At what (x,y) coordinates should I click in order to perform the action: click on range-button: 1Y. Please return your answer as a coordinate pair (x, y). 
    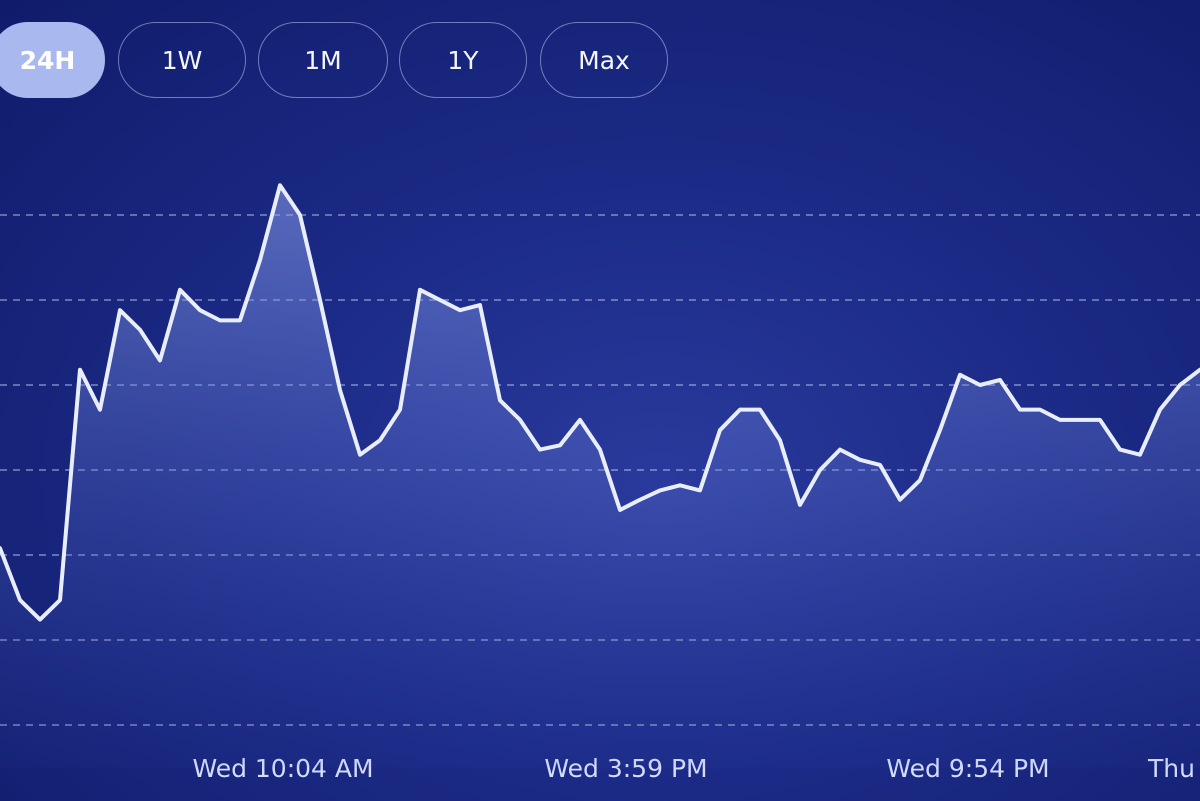
    Looking at the image, I should click on (463, 60).